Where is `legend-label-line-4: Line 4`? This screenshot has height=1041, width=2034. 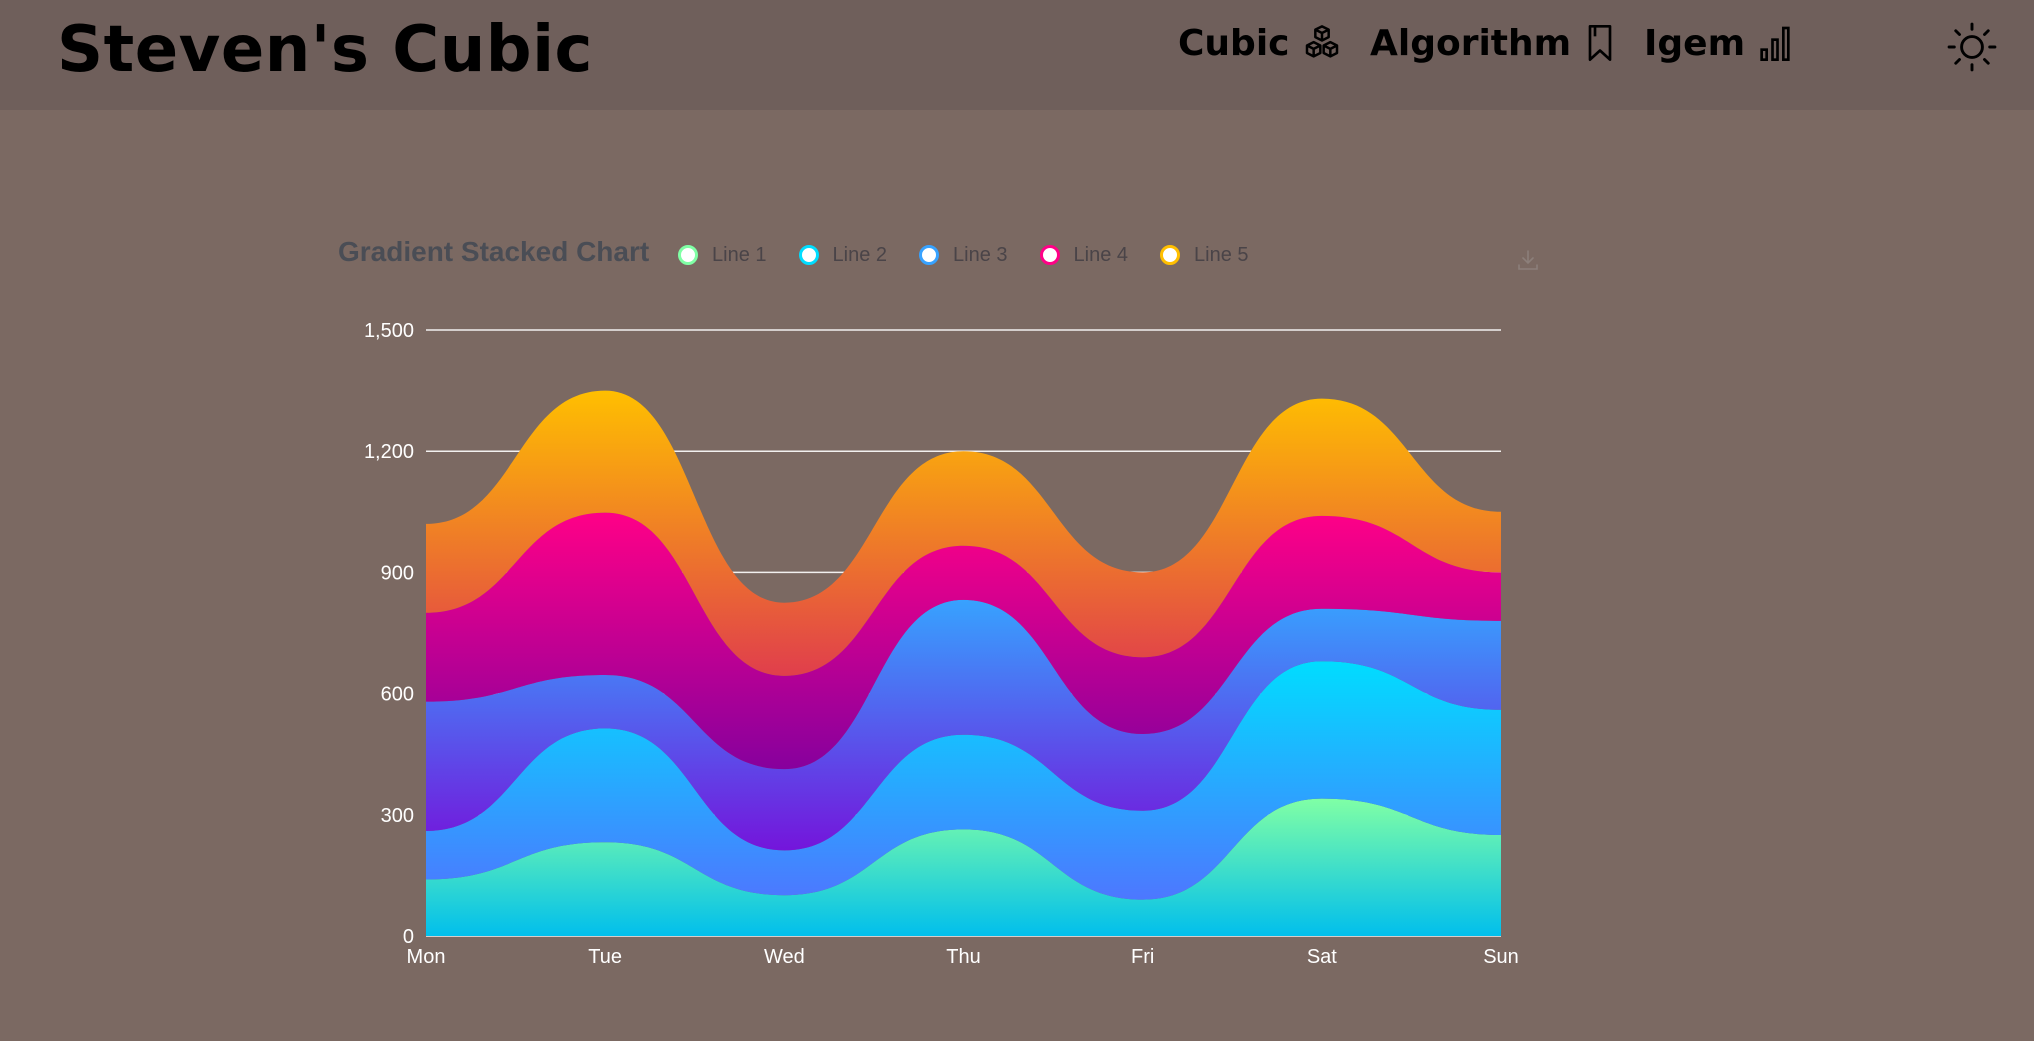
legend-label-line-4: Line 4 is located at coordinates (1101, 254).